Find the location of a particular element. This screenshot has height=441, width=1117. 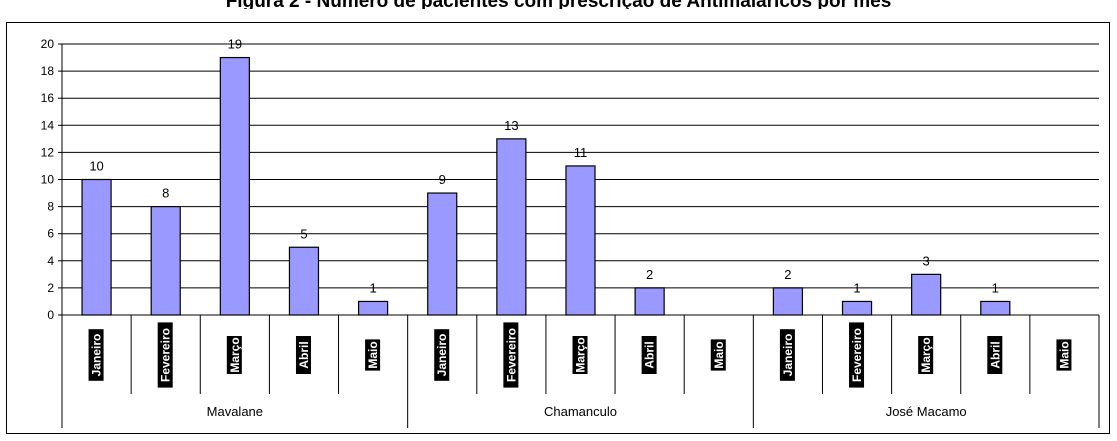

y-tick-label: 0 is located at coordinates (50, 315).